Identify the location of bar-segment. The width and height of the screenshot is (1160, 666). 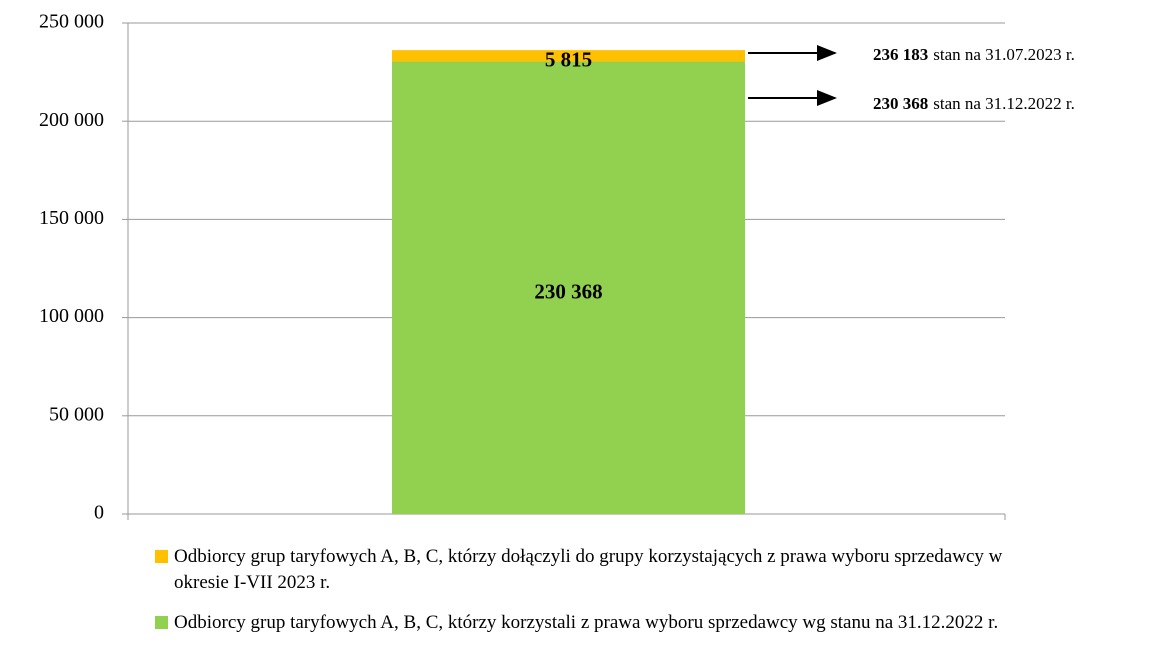
(568, 56).